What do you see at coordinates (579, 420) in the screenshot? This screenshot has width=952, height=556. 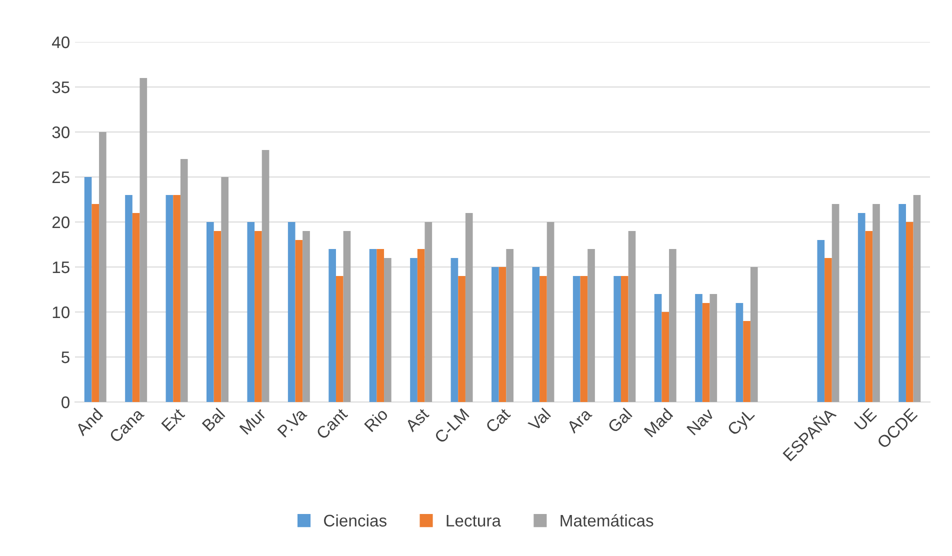 I see `x-tick-label: Ara` at bounding box center [579, 420].